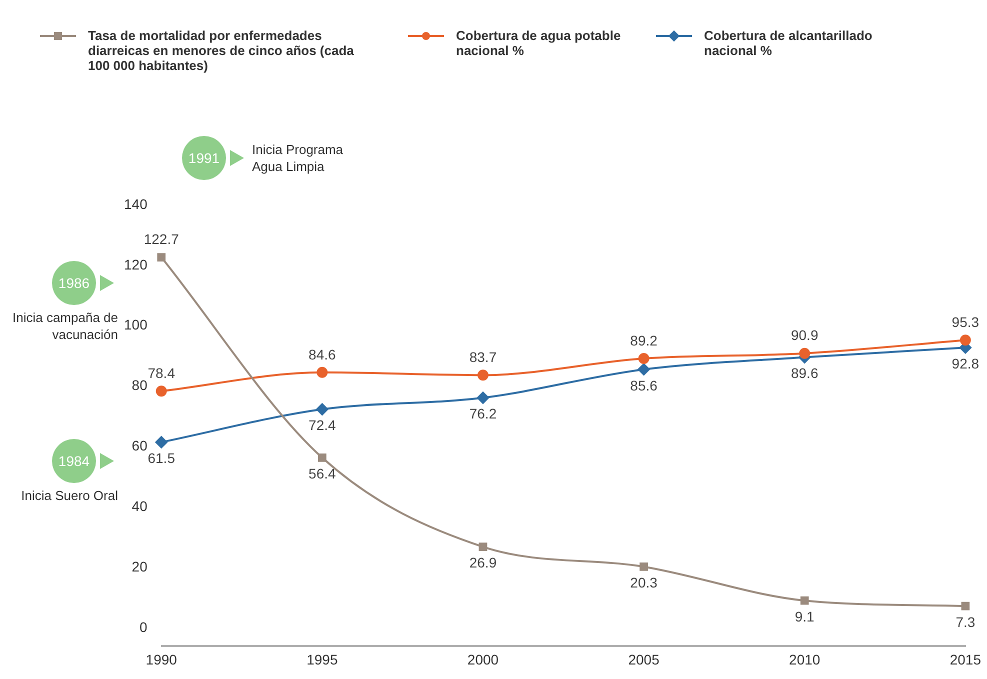  What do you see at coordinates (144, 626) in the screenshot?
I see `y-tick-label: 0` at bounding box center [144, 626].